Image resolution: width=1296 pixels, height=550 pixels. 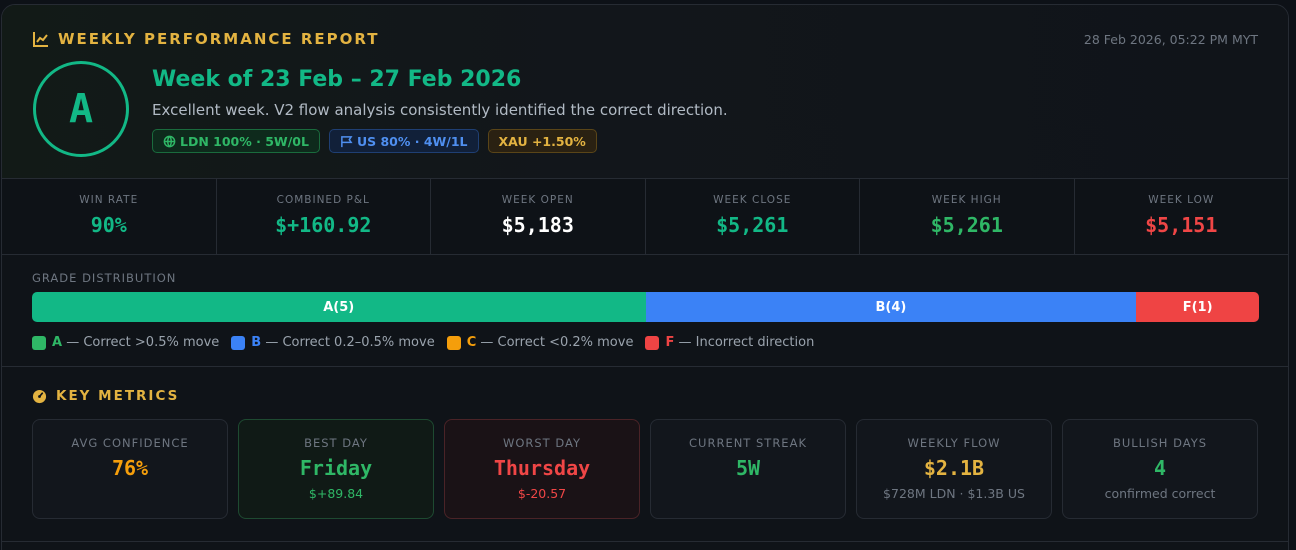 What do you see at coordinates (323, 200) in the screenshot?
I see `stat-label: COMBINED P&L` at bounding box center [323, 200].